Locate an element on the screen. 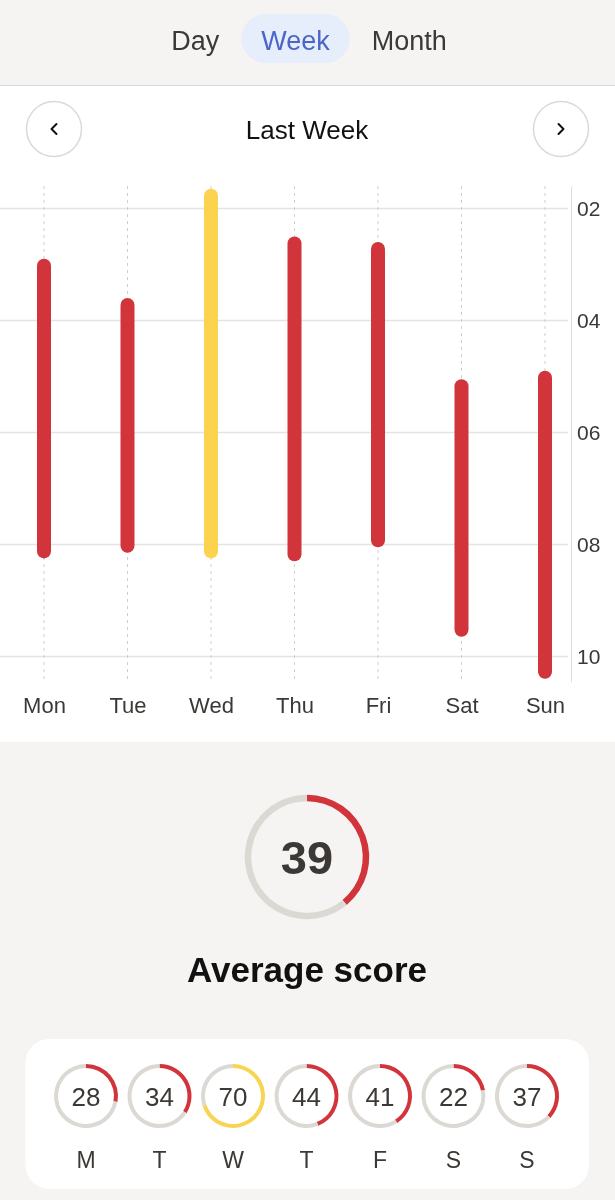  text: 34 is located at coordinates (159, 1096).